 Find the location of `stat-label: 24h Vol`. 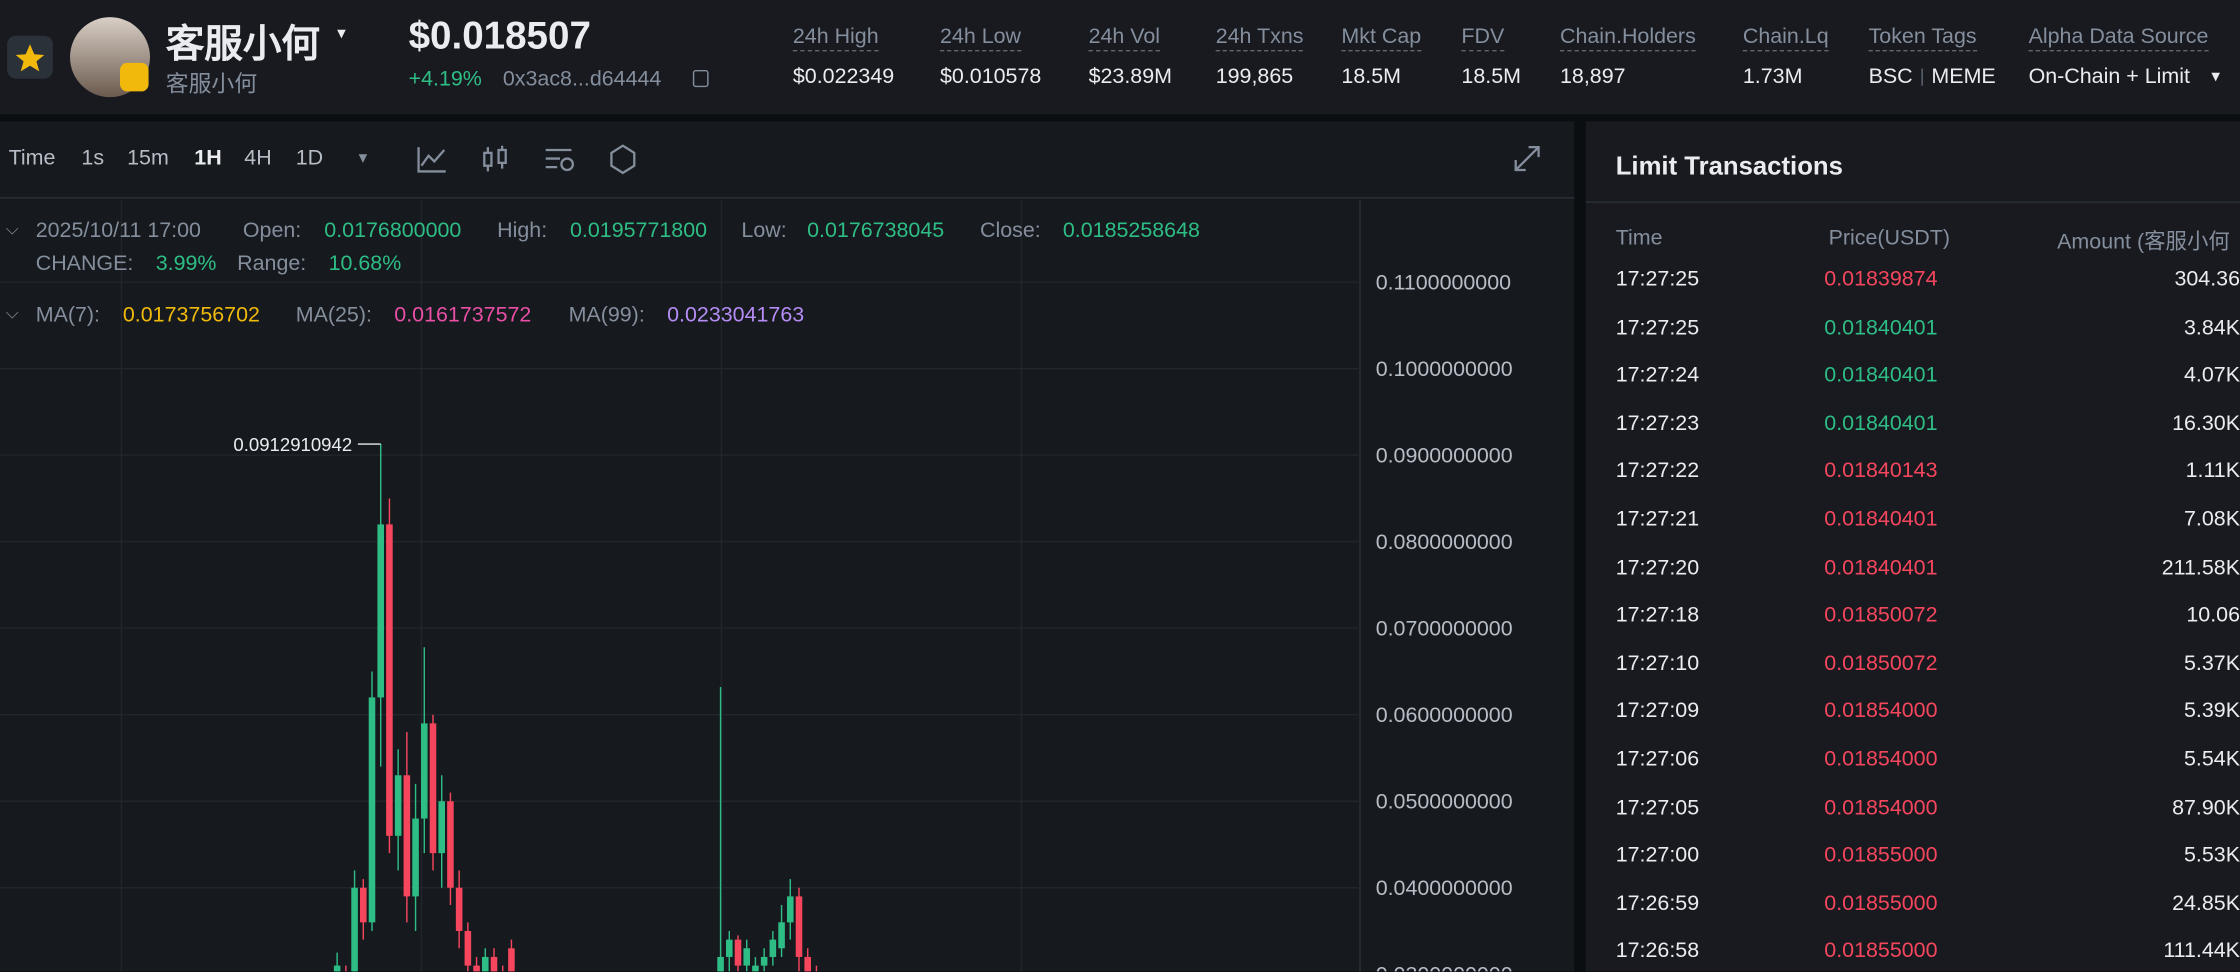

stat-label: 24h Vol is located at coordinates (1124, 38).